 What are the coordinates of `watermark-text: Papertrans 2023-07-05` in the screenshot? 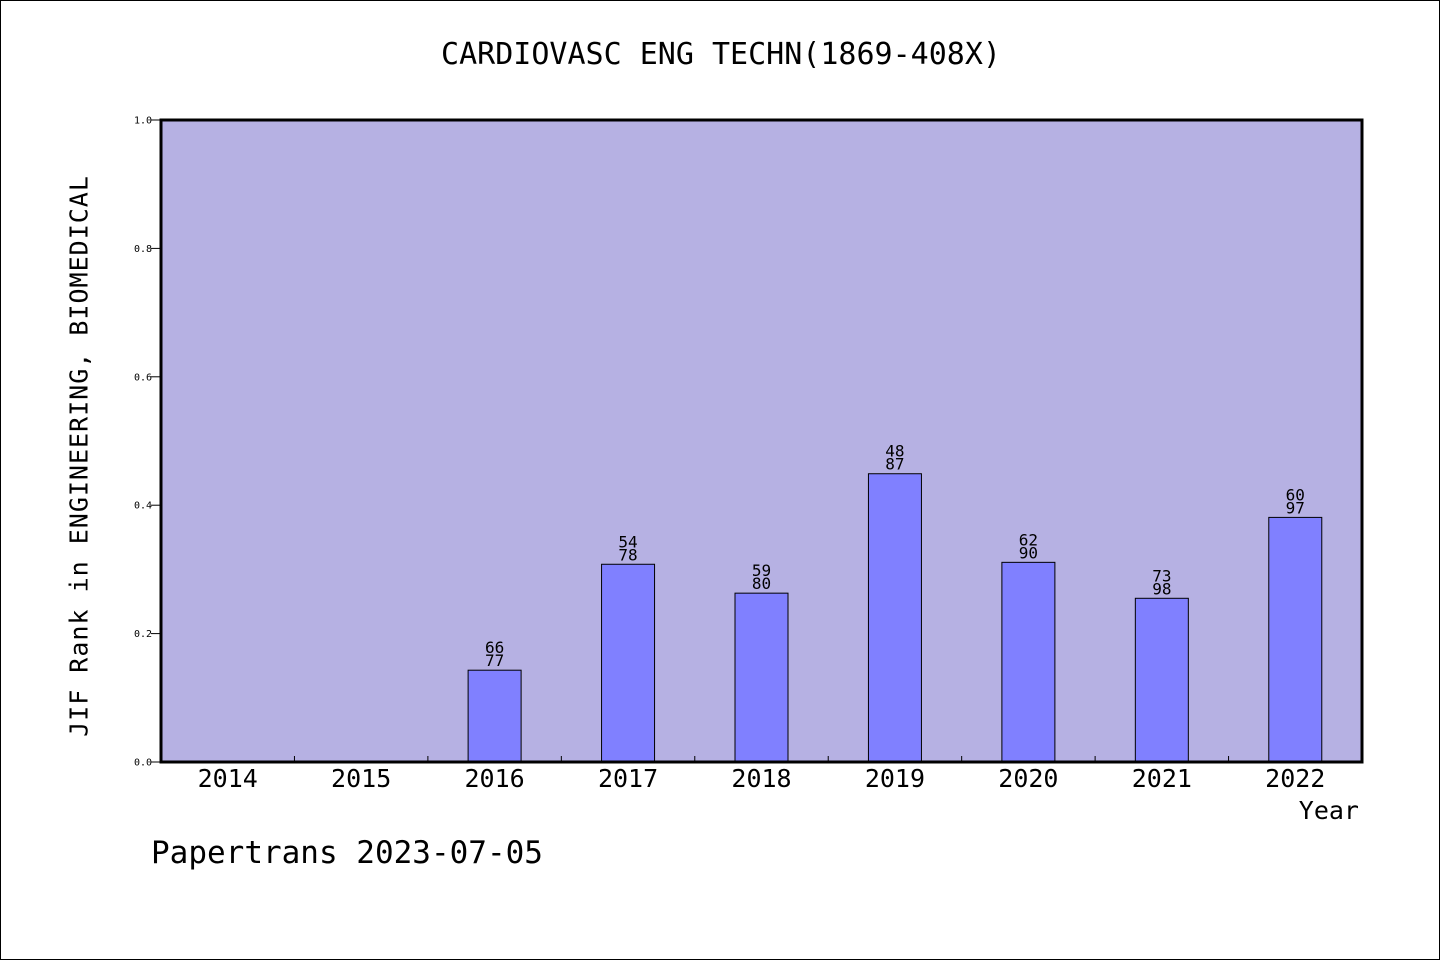 It's located at (347, 853).